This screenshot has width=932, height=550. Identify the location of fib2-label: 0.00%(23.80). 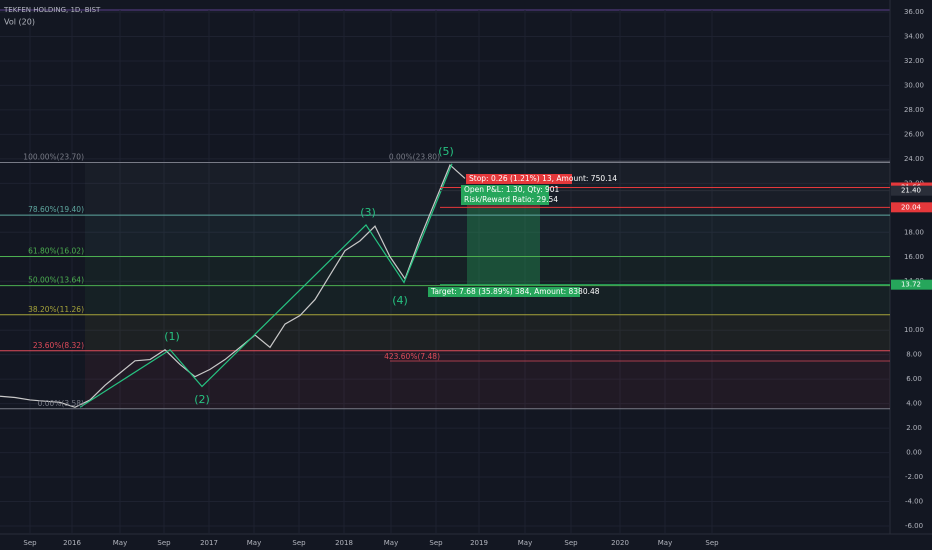
(414, 156).